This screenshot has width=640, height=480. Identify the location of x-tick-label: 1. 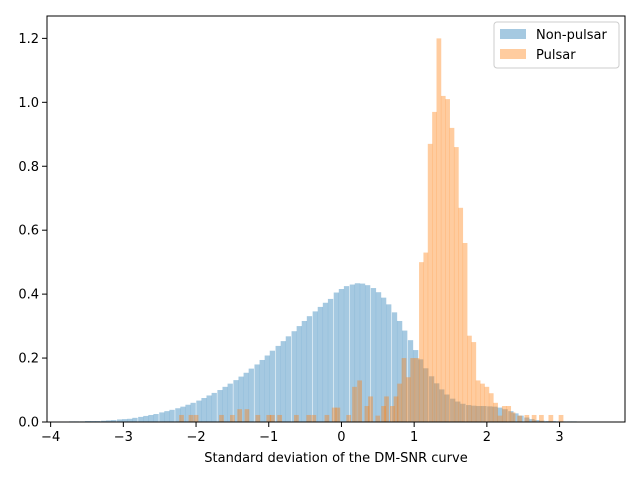
(414, 437).